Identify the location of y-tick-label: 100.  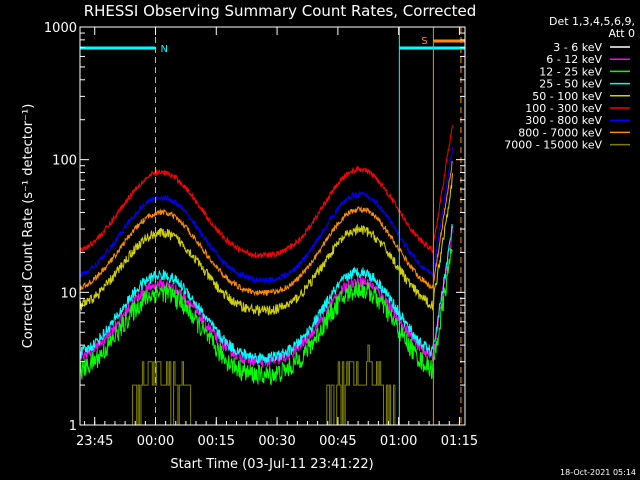
(64, 161).